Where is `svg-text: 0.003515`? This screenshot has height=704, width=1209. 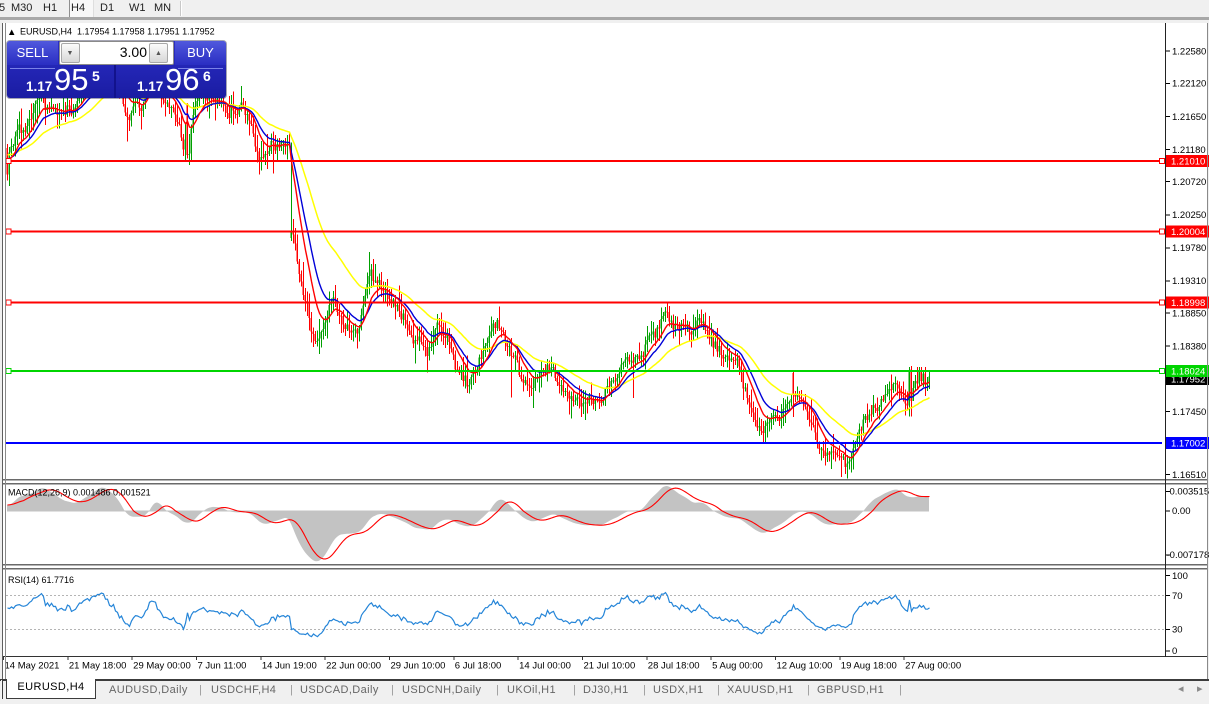 svg-text: 0.003515 is located at coordinates (1189, 492).